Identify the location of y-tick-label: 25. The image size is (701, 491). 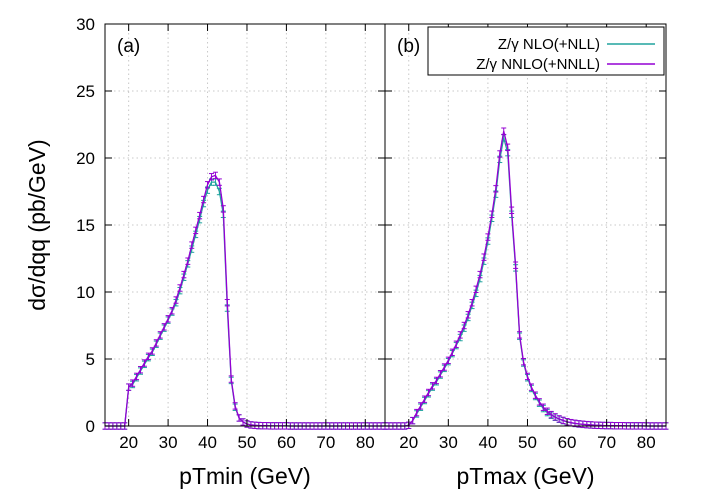
(85, 91).